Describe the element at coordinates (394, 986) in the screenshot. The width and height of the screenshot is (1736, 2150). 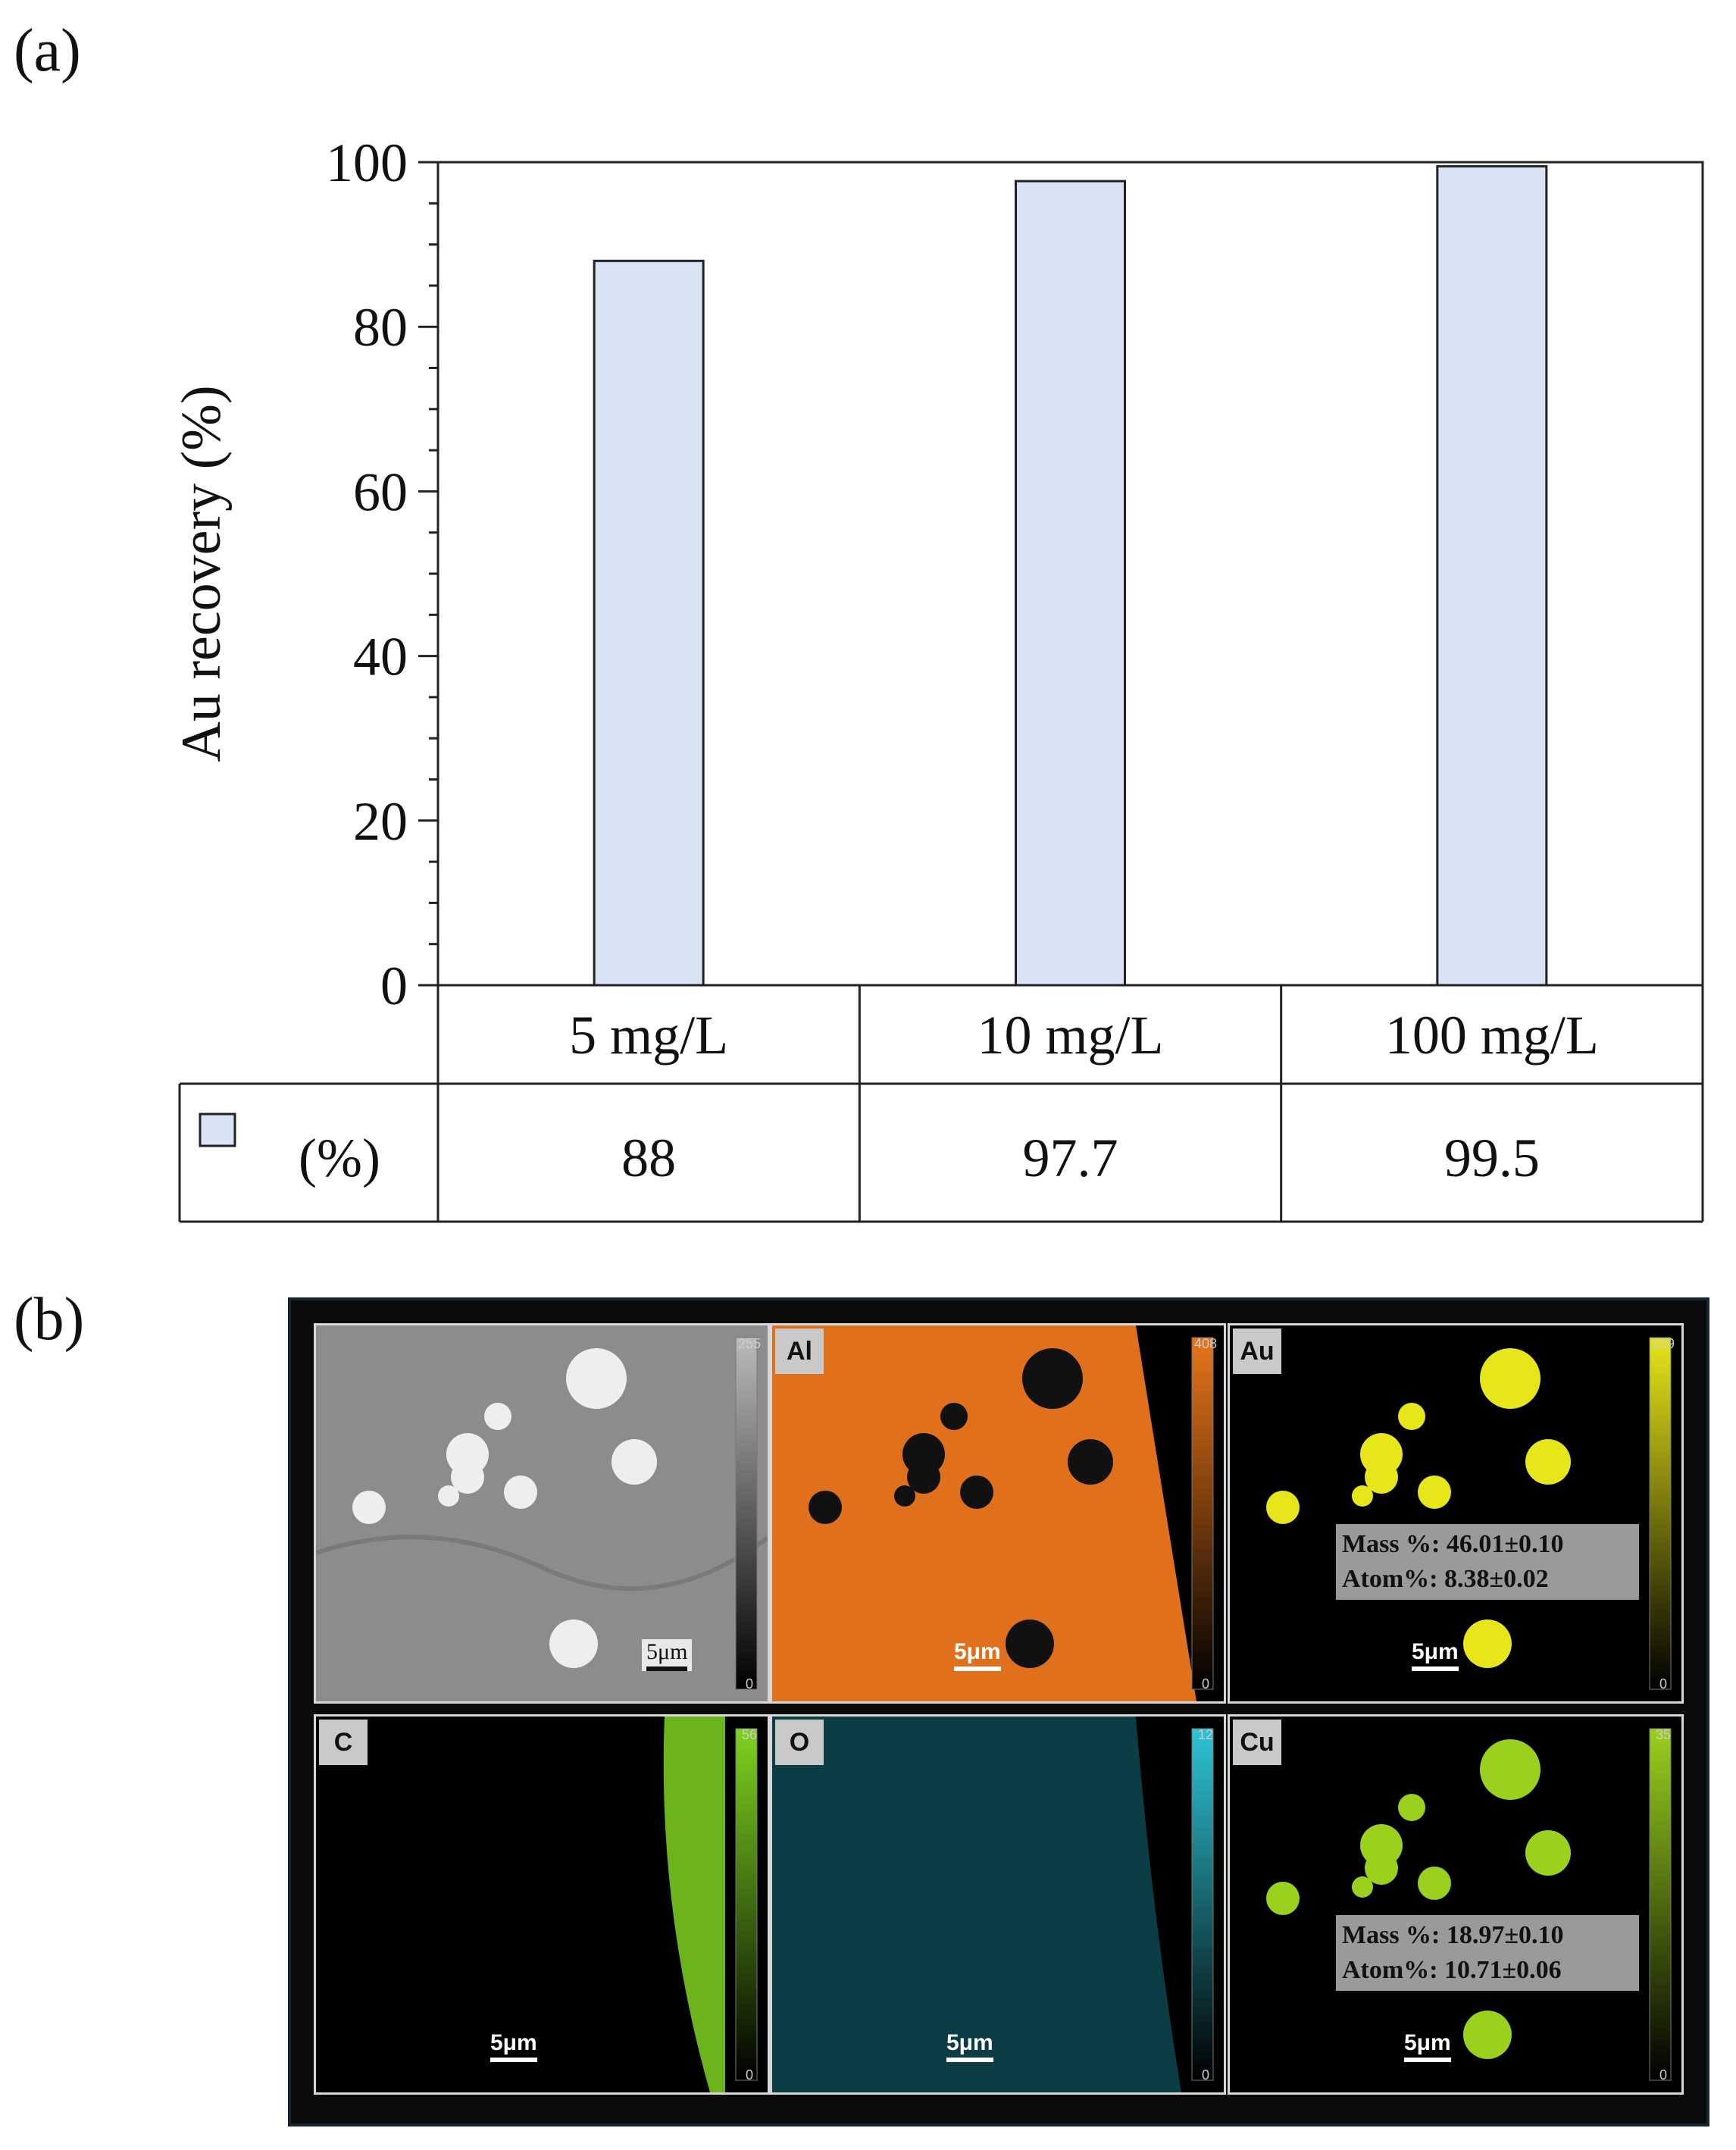
I see `y-tick-label: 0` at that location.